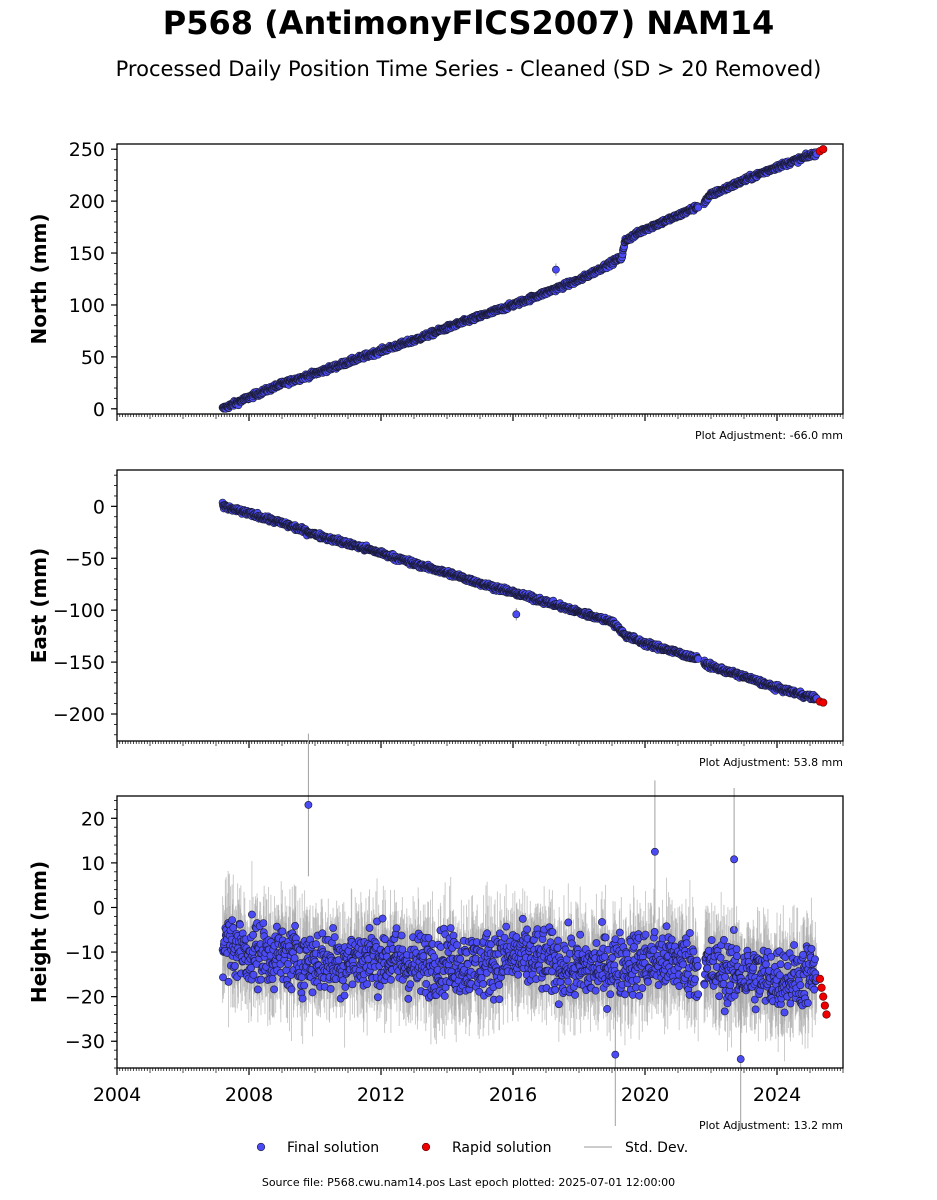 Image resolution: width=937 pixels, height=1200 pixels. What do you see at coordinates (87, 202) in the screenshot?
I see `y-tick-label: 200` at bounding box center [87, 202].